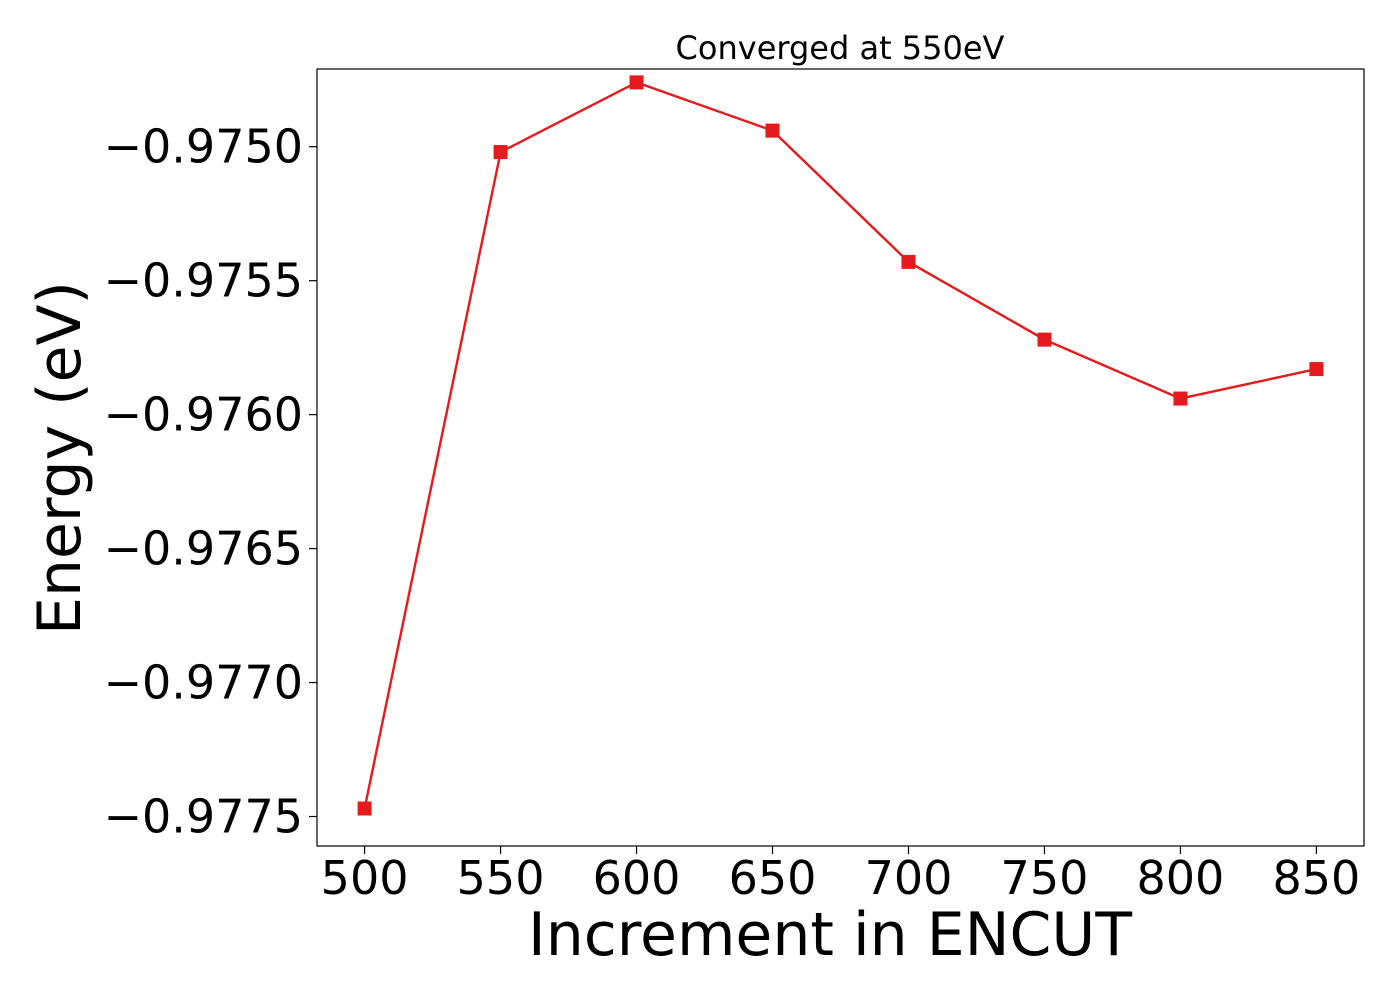 The image size is (1400, 1004). What do you see at coordinates (637, 878) in the screenshot?
I see `x-tick-label: 600` at bounding box center [637, 878].